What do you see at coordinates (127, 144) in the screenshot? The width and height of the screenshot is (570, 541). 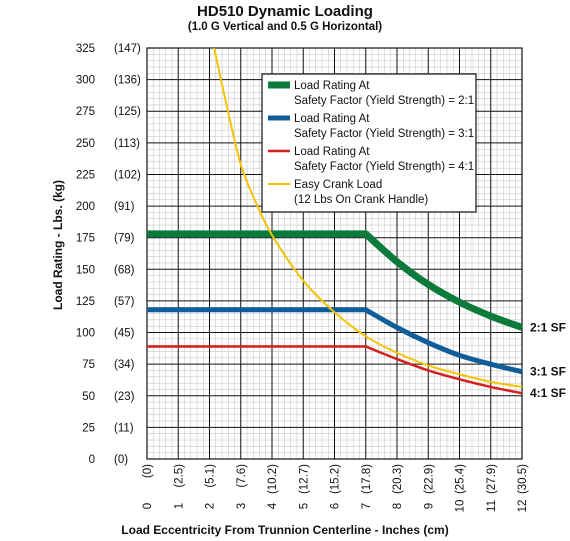 I see `y-tick-kg: (113)` at bounding box center [127, 144].